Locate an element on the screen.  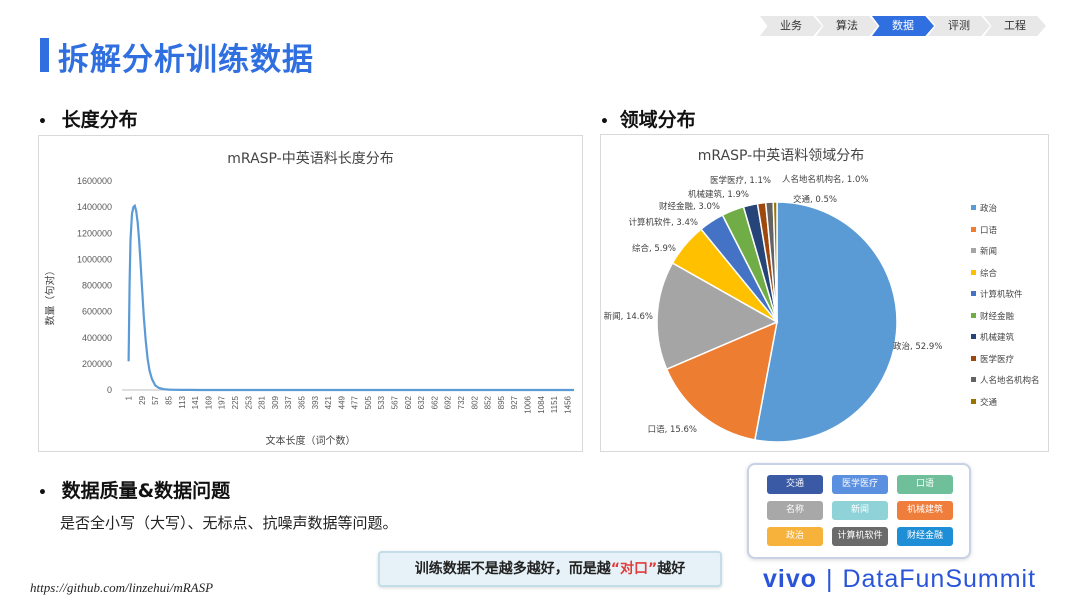
y-tick-label: 1000000 is located at coordinates (94, 259).